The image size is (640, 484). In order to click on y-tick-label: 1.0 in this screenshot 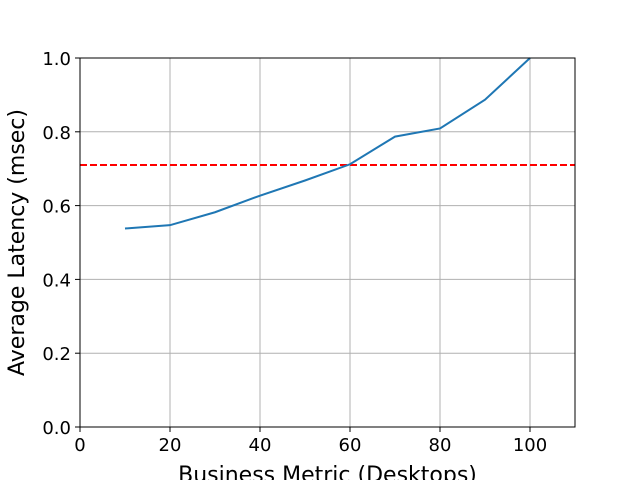, I will do `click(56, 59)`.